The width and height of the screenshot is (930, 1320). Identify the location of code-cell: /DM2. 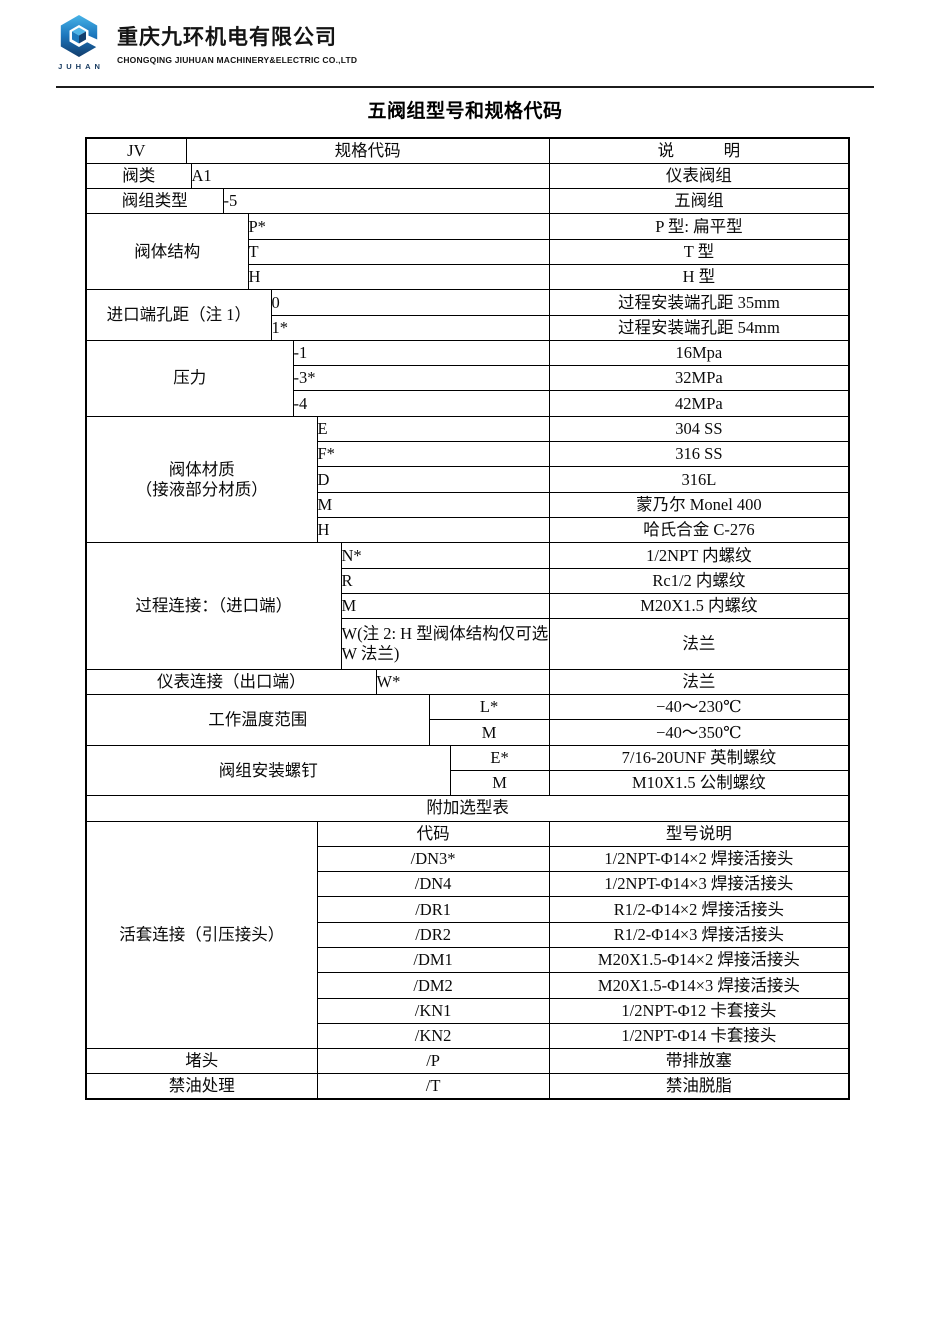
(433, 985).